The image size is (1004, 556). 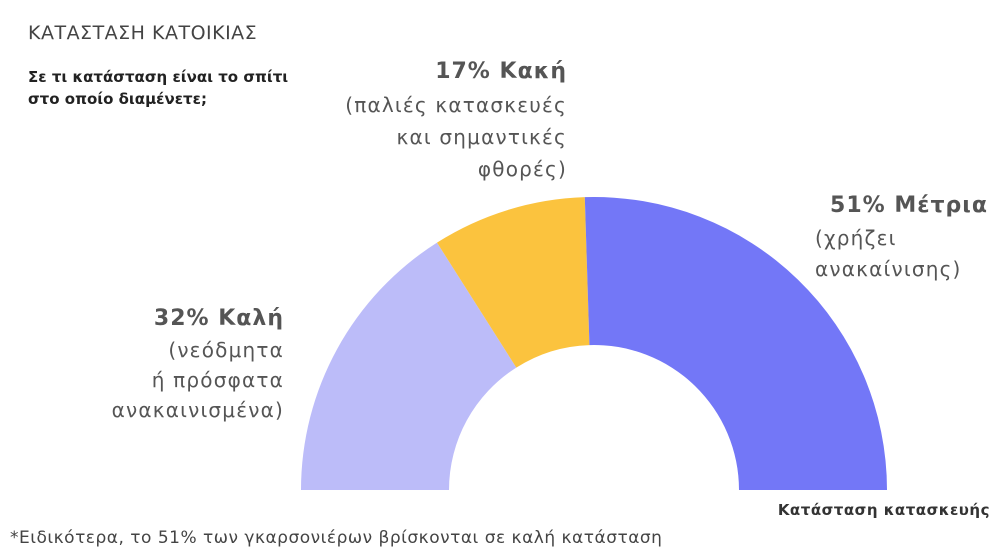 I want to click on slice-label: 51% Μέτρια, so click(x=909, y=205).